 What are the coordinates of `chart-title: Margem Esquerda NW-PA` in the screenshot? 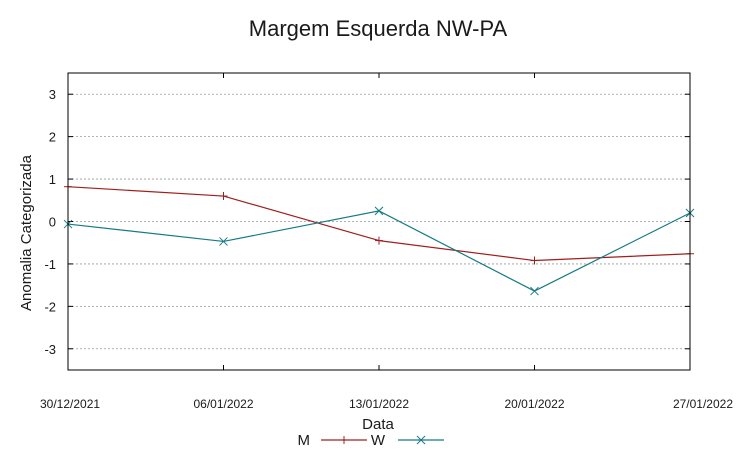 It's located at (378, 28).